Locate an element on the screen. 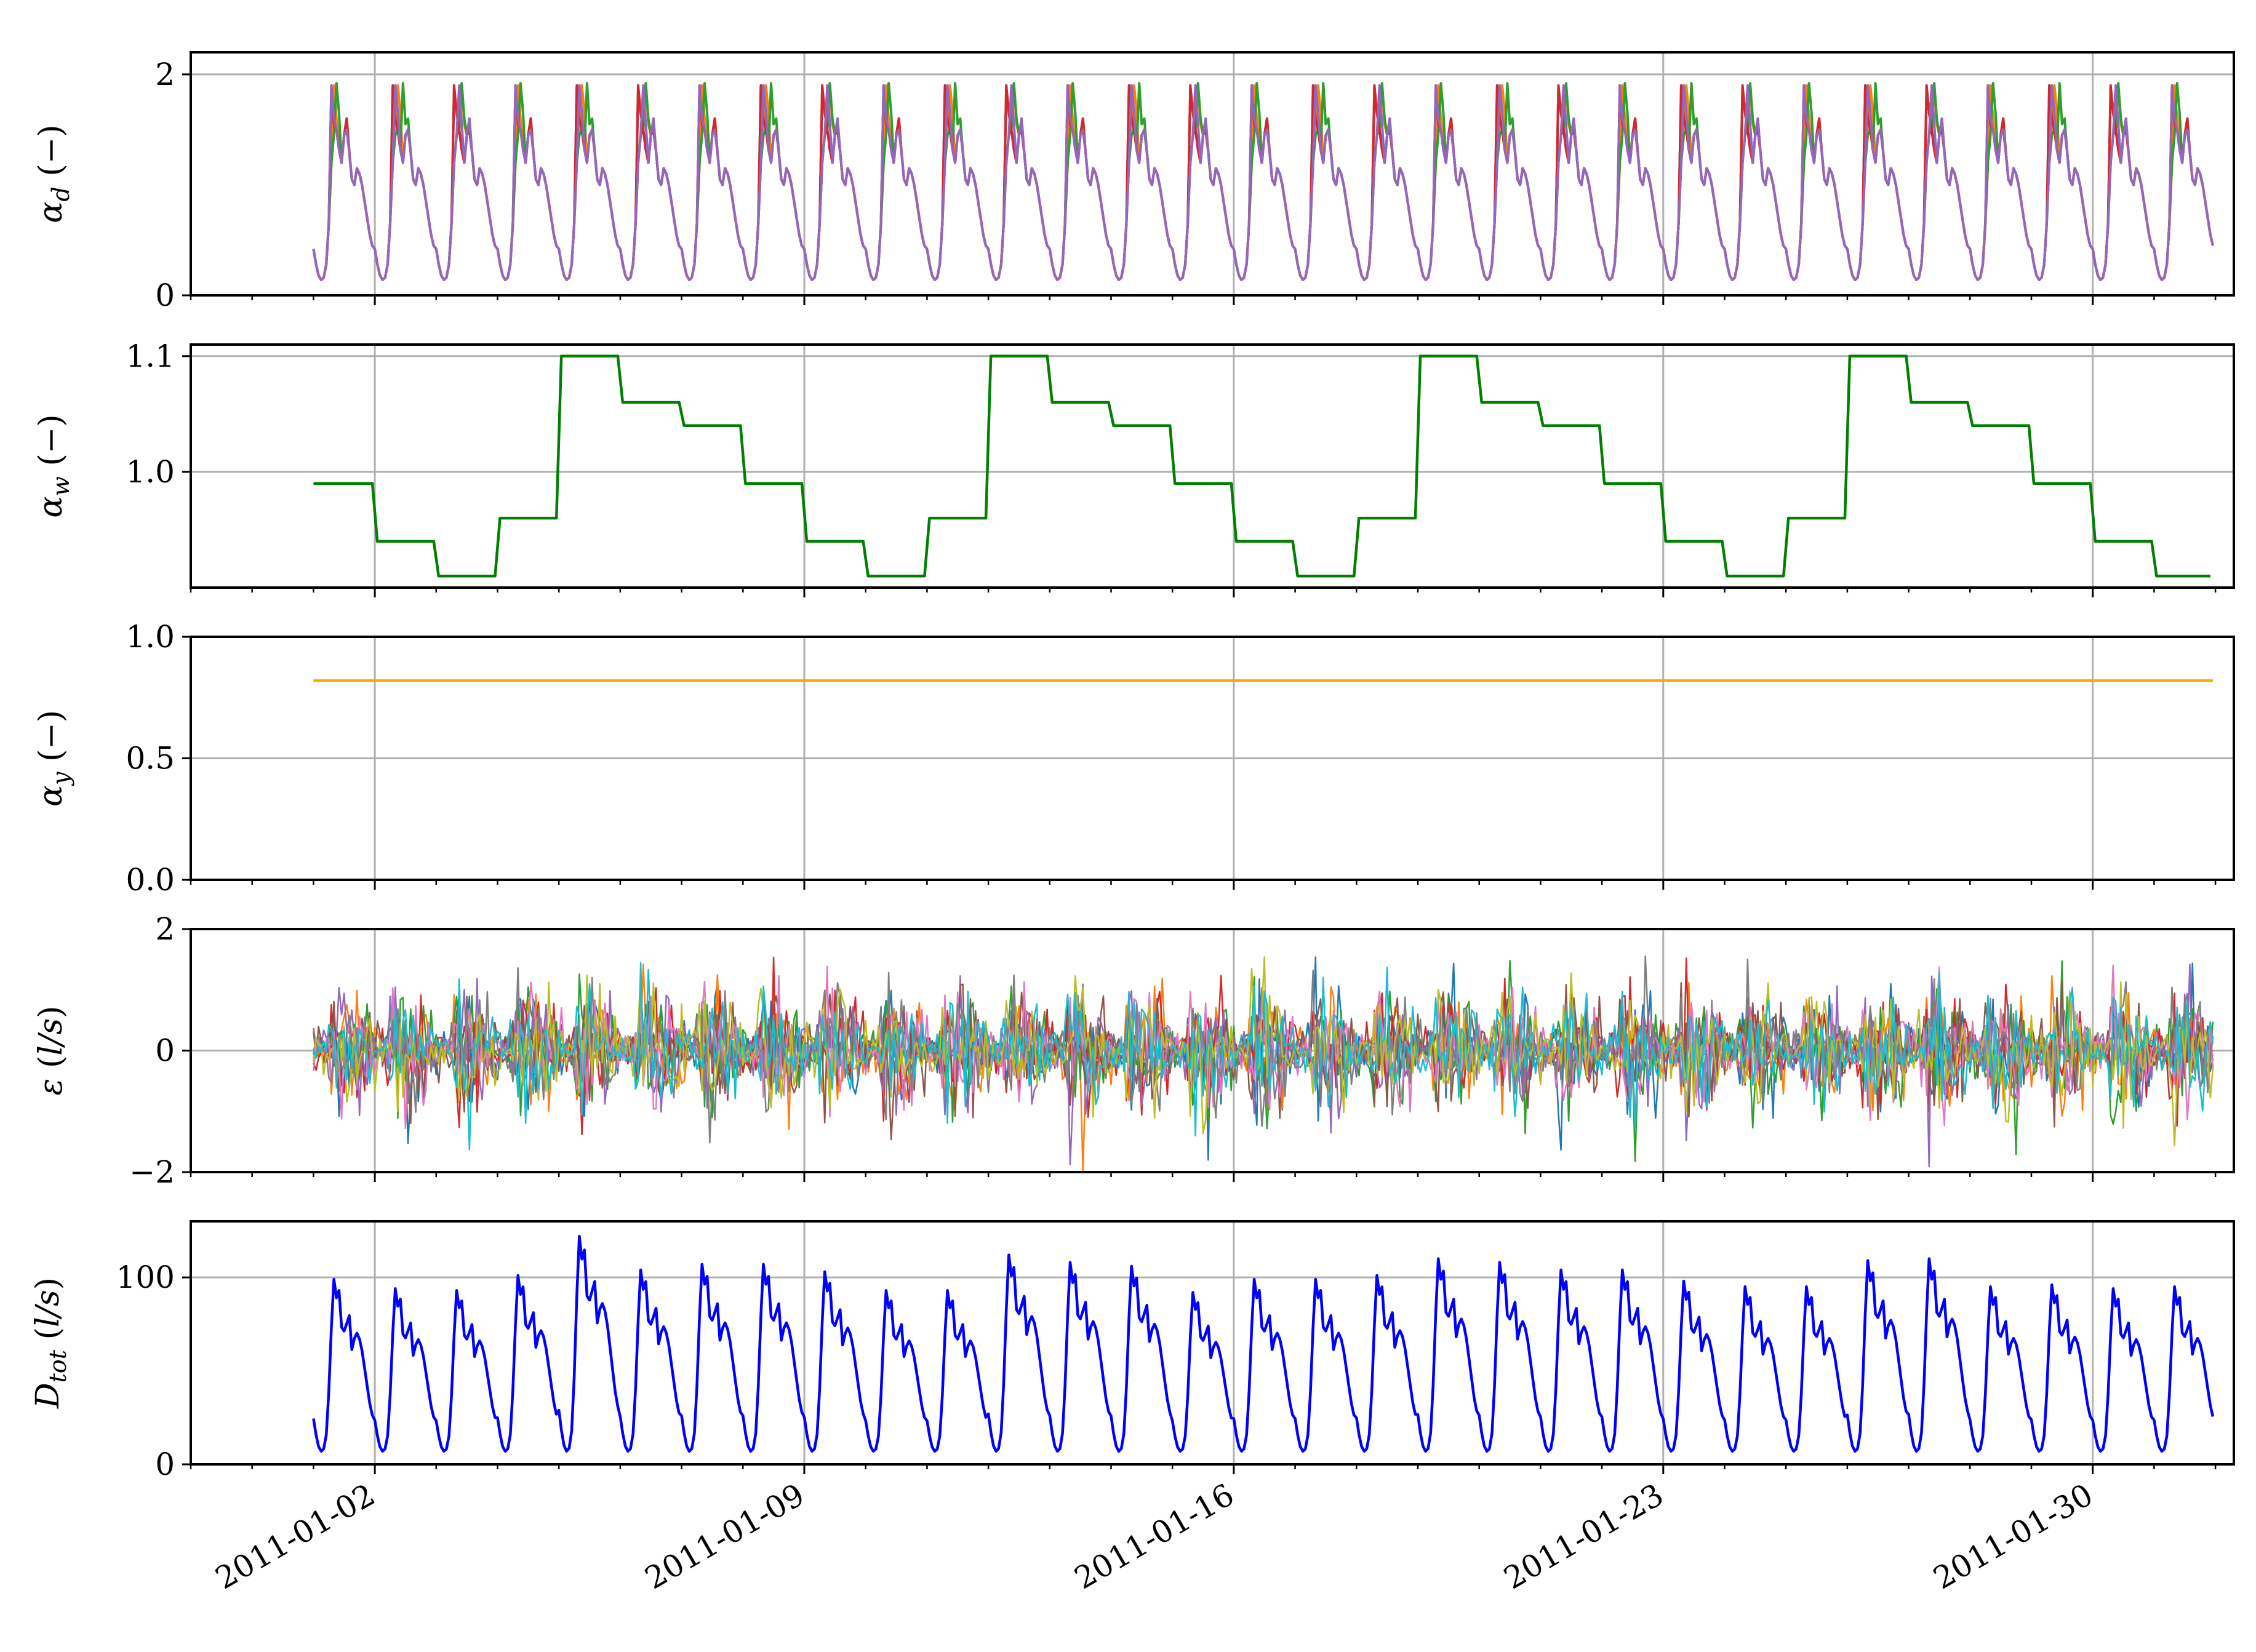 The image size is (2256, 1652). axes-frame-alpha-w is located at coordinates (1212, 466).